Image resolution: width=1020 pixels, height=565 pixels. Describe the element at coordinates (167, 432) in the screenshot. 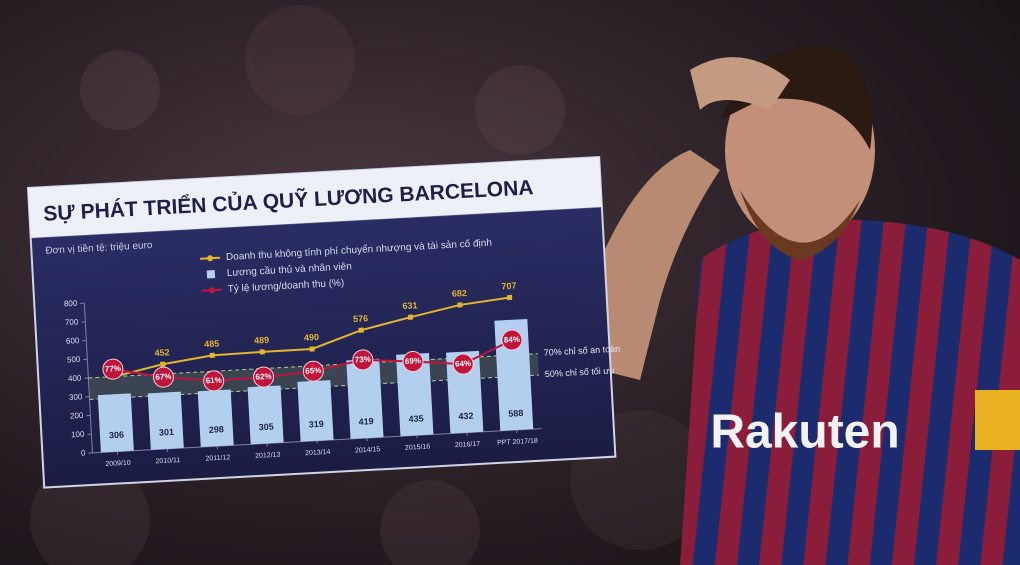

I see `bar-value-label: 301` at that location.